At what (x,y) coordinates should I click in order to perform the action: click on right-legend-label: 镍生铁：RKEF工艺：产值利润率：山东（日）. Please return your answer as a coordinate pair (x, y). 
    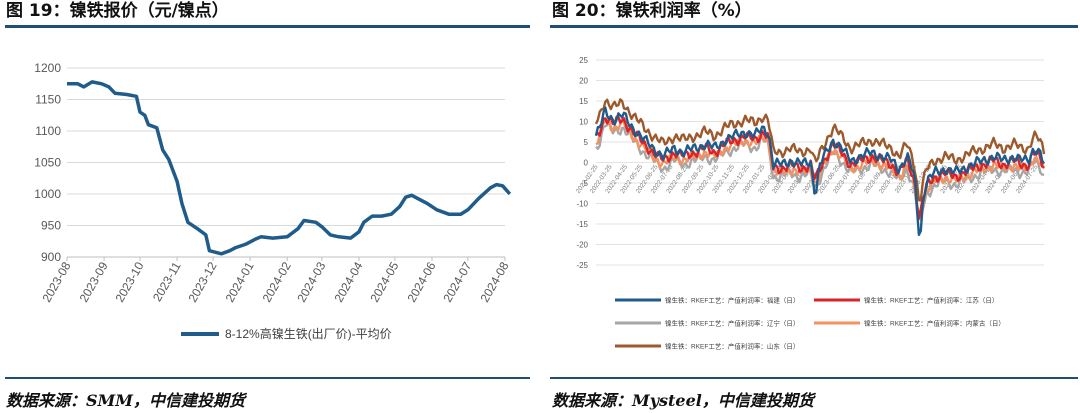
    Looking at the image, I should click on (732, 346).